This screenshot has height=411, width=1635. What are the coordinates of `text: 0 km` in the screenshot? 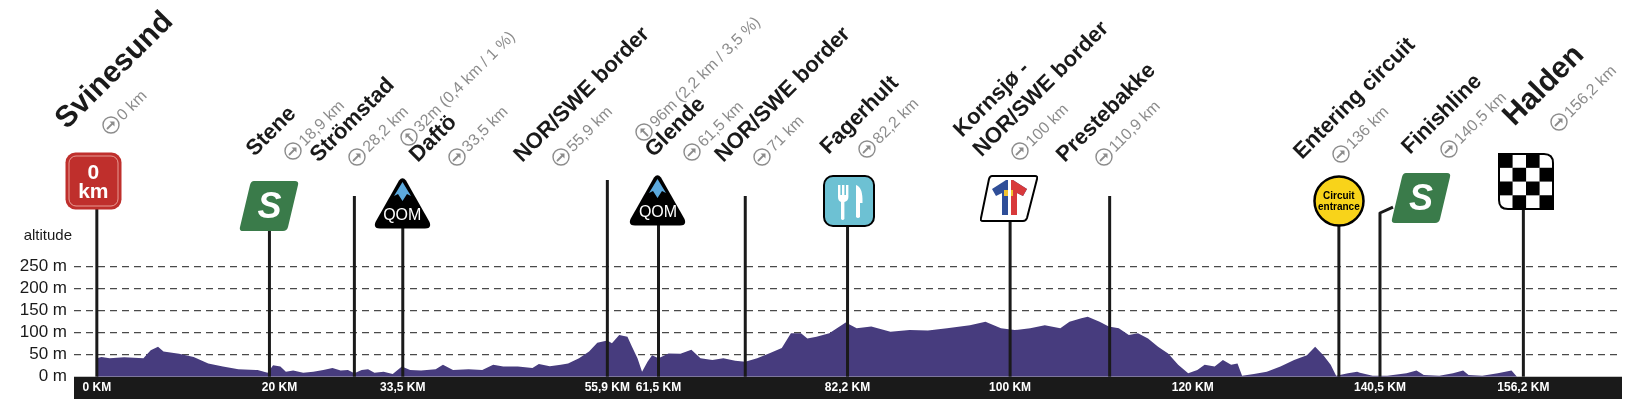 It's located at (93, 181).